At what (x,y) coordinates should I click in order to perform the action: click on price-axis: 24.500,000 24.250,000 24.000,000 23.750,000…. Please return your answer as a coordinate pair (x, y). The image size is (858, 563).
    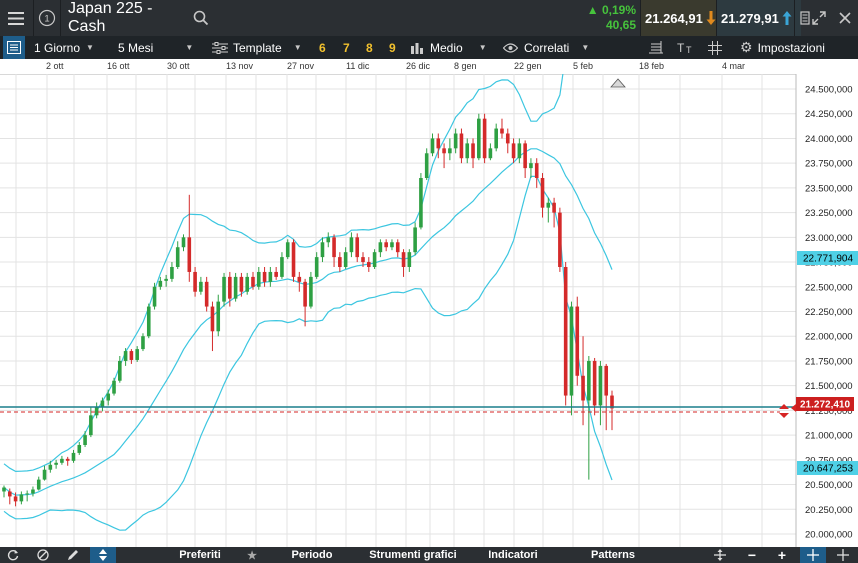
    Looking at the image, I should click on (826, 310).